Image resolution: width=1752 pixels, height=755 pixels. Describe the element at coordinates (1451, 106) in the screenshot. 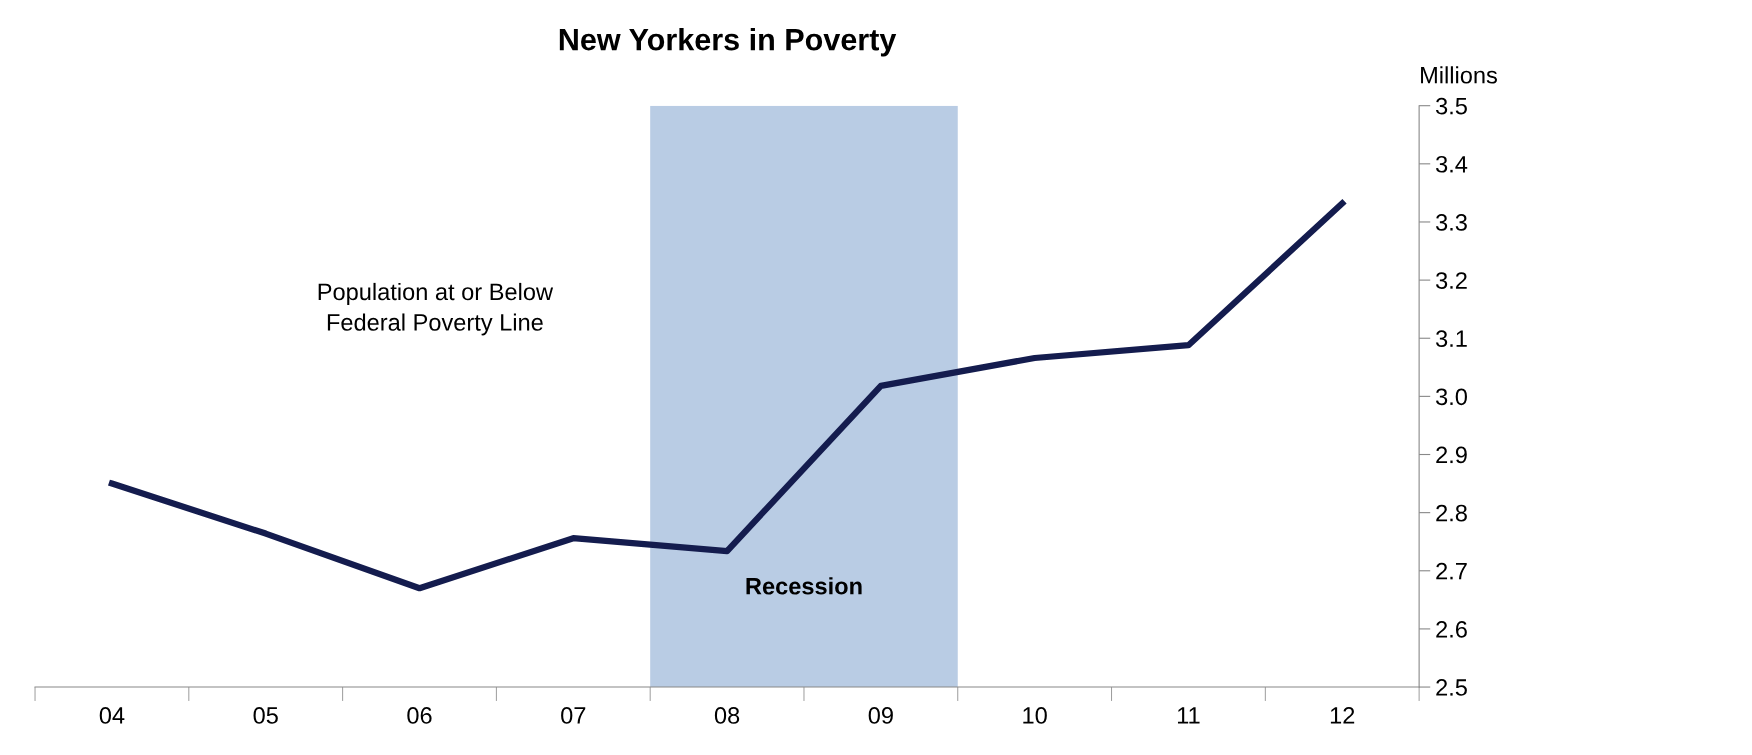

I see `y-tick-label: 3.5` at that location.